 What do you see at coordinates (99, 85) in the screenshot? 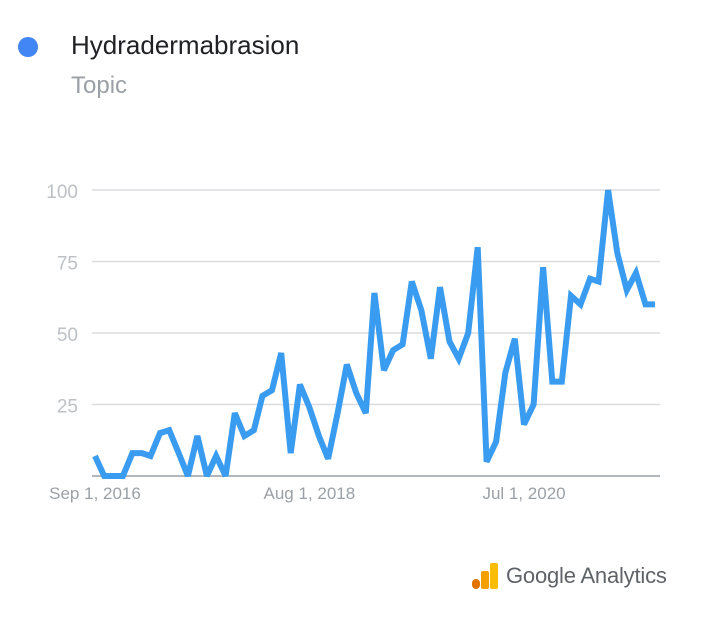
I see `legend-series-type: Topic` at bounding box center [99, 85].